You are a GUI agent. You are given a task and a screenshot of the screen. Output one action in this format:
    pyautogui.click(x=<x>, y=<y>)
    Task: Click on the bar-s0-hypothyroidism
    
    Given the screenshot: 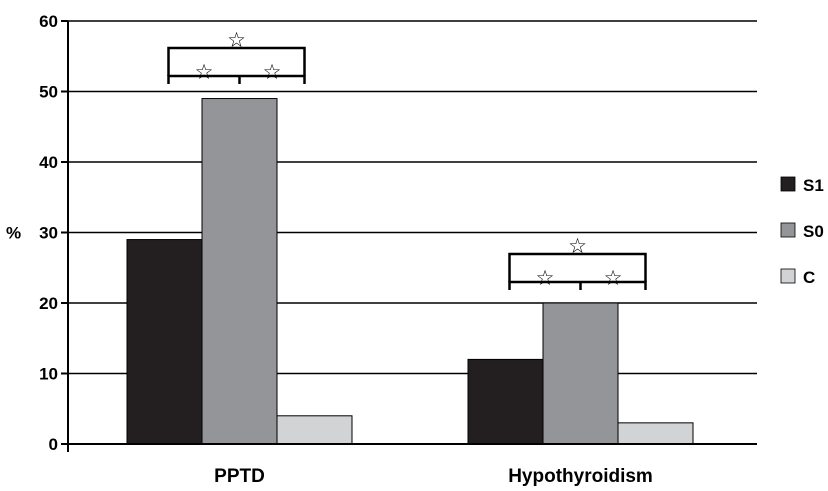 What is the action you would take?
    pyautogui.click(x=580, y=373)
    